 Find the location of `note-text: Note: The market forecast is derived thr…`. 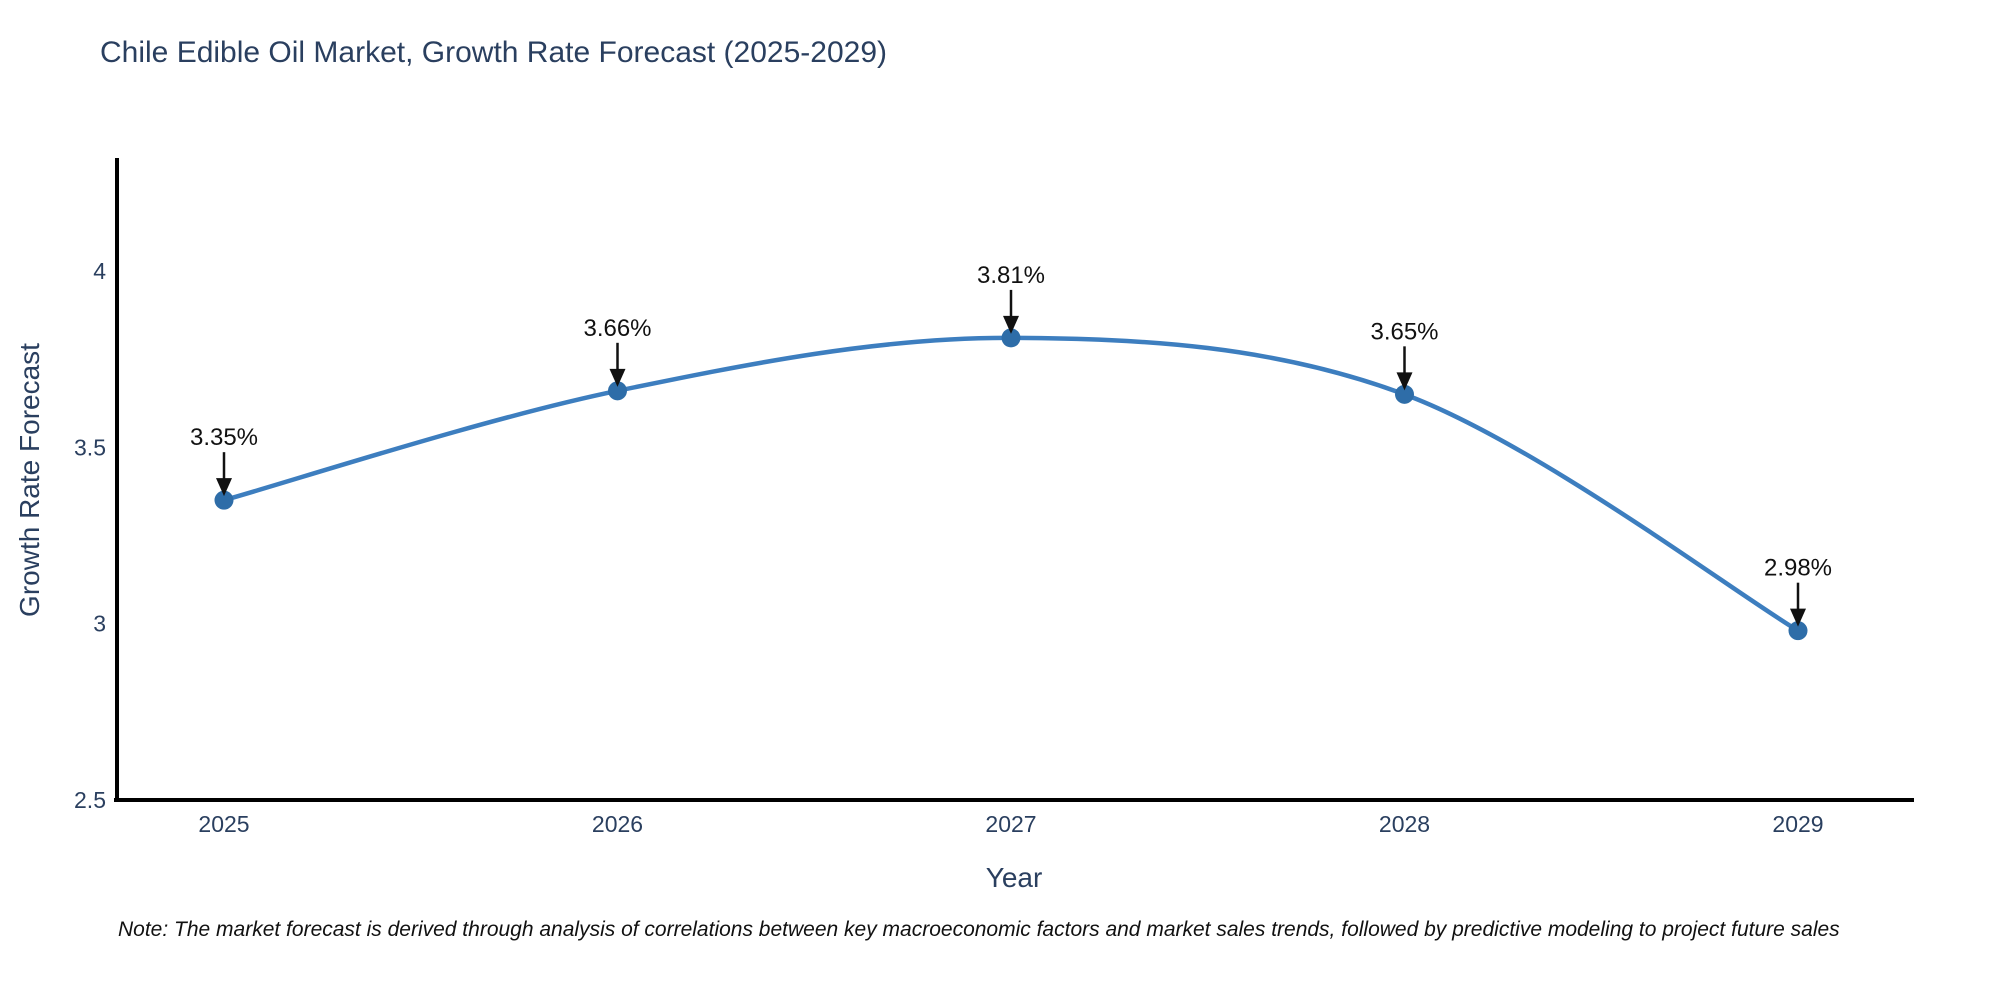

note-text: Note: The market forecast is derived thr… is located at coordinates (979, 929).